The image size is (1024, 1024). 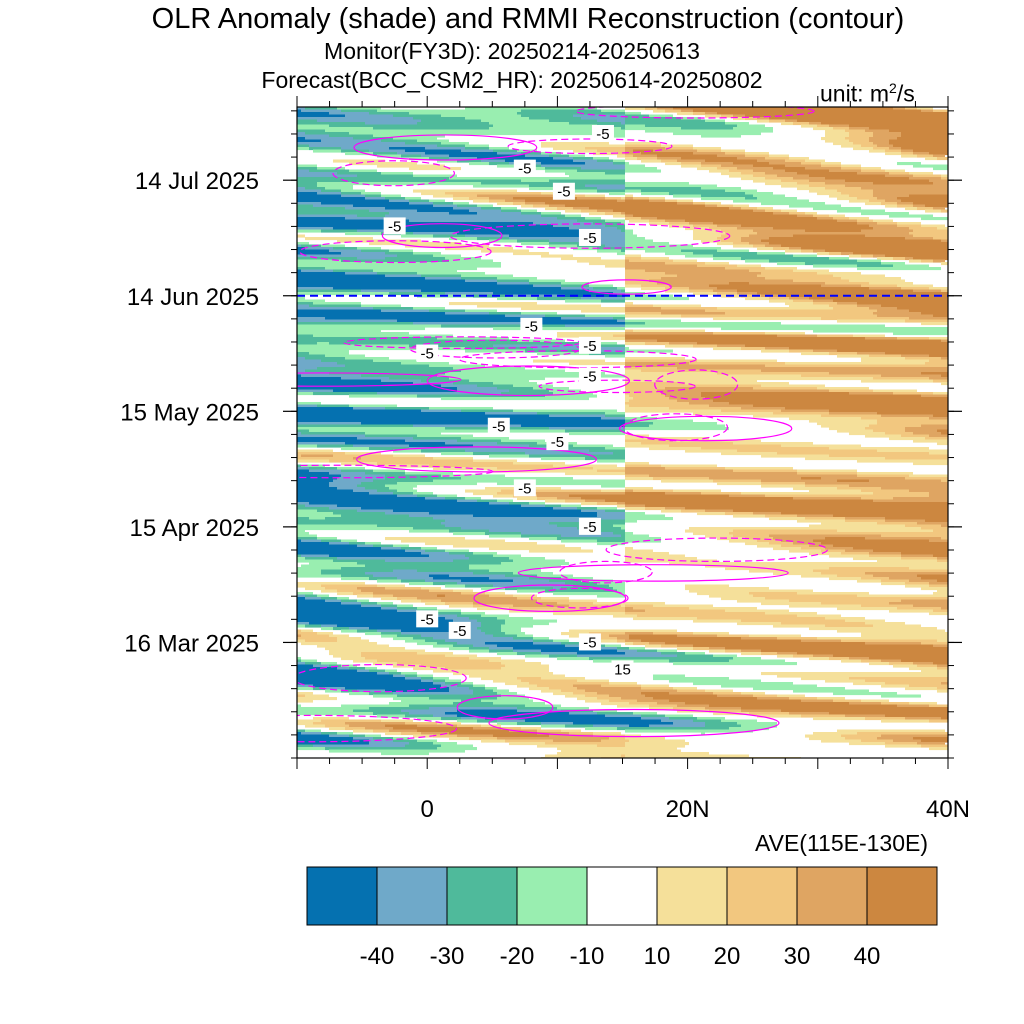 I want to click on contour-label-bg, so click(x=524, y=488).